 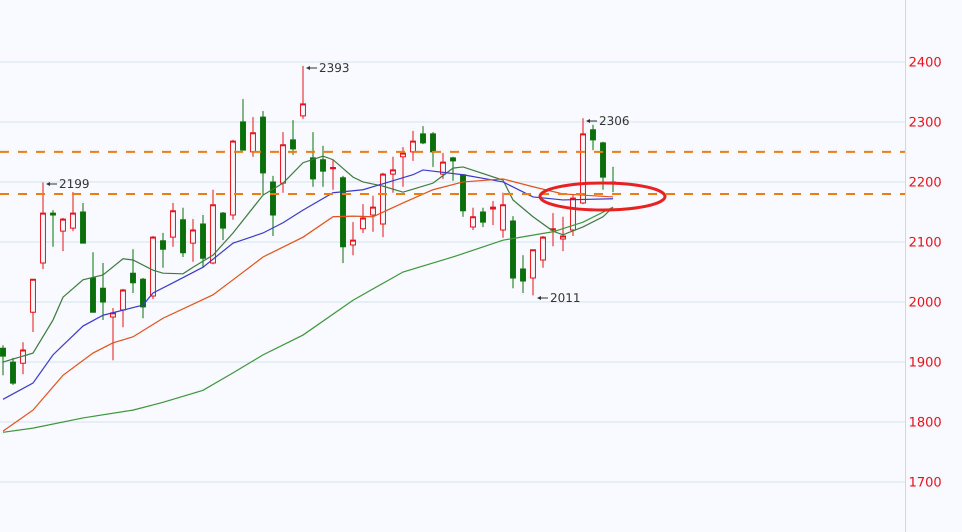 I want to click on annotation: 2011, so click(x=565, y=298).